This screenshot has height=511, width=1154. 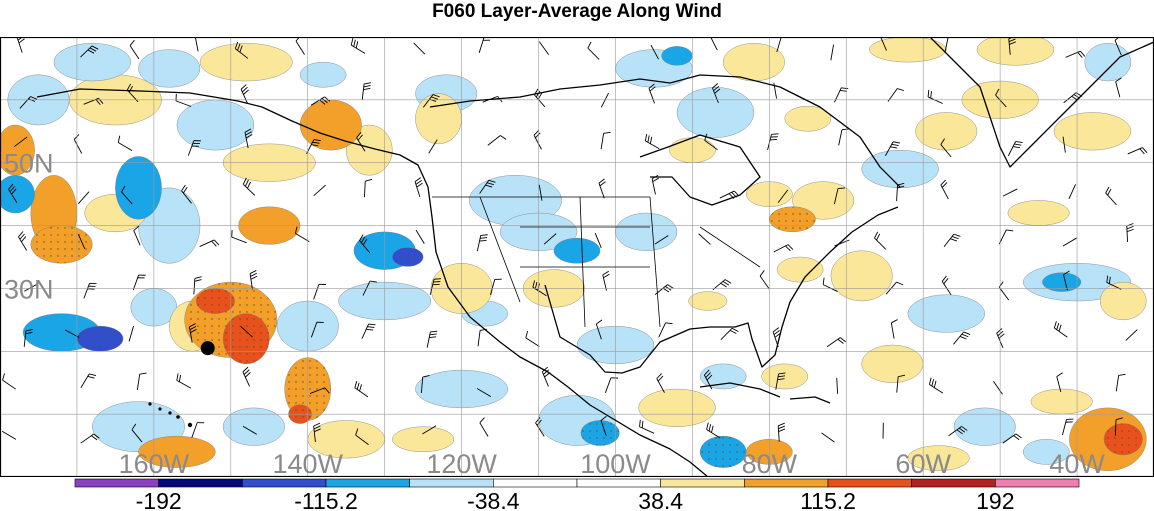 What do you see at coordinates (721, 290) in the screenshot?
I see `gulf-coast` at bounding box center [721, 290].